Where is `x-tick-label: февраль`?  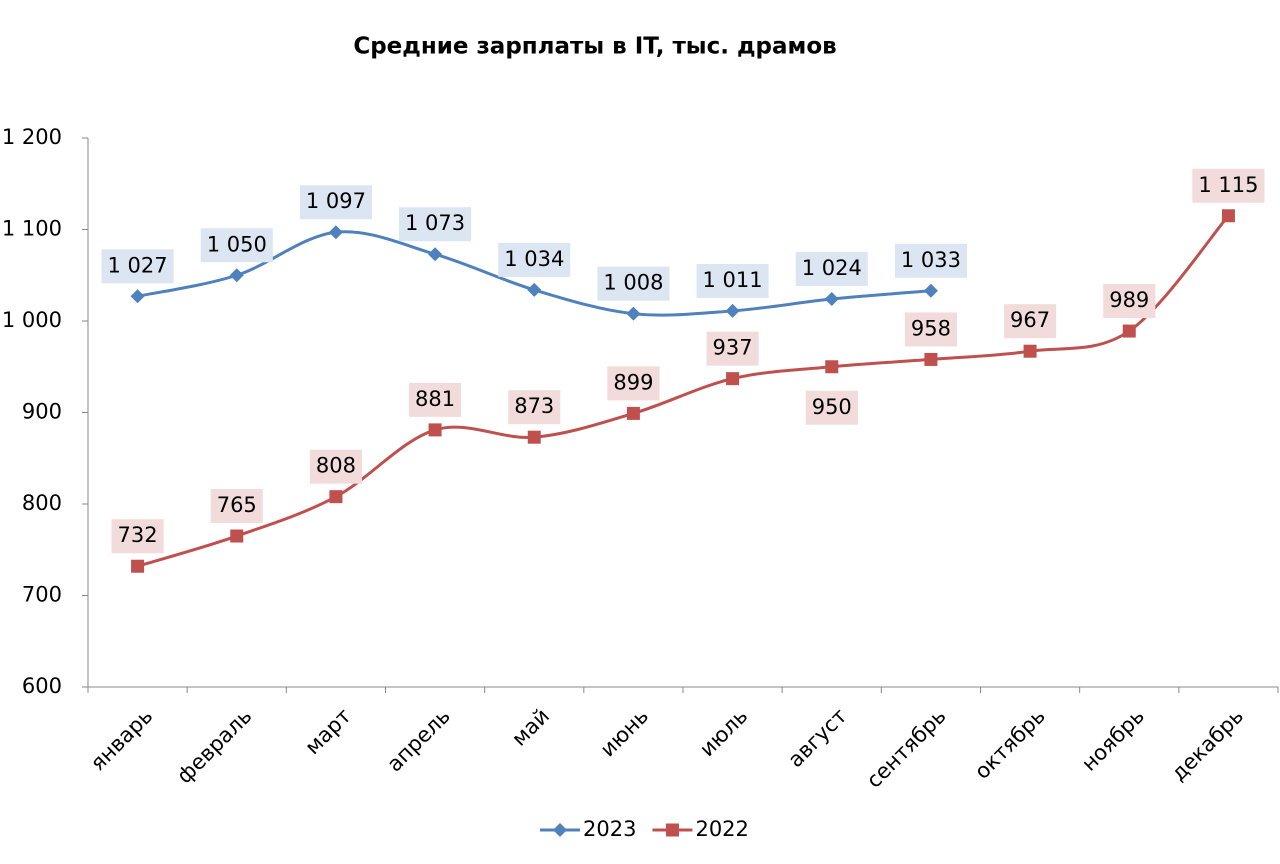 x-tick-label: февраль is located at coordinates (214, 746).